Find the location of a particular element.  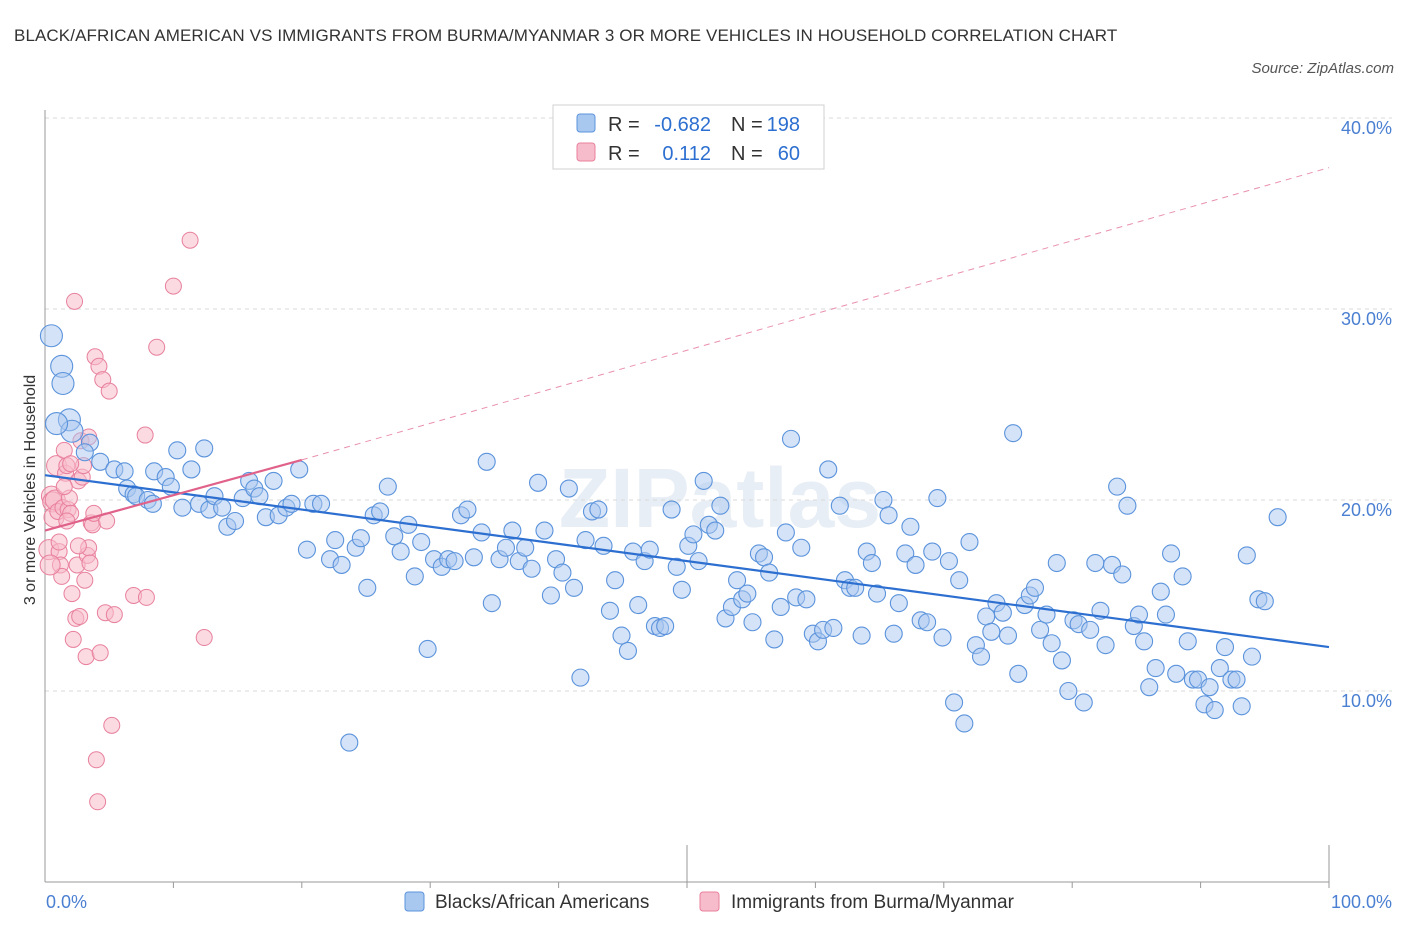

legend-r-value-blue: -0.682 is located at coordinates (682, 125).